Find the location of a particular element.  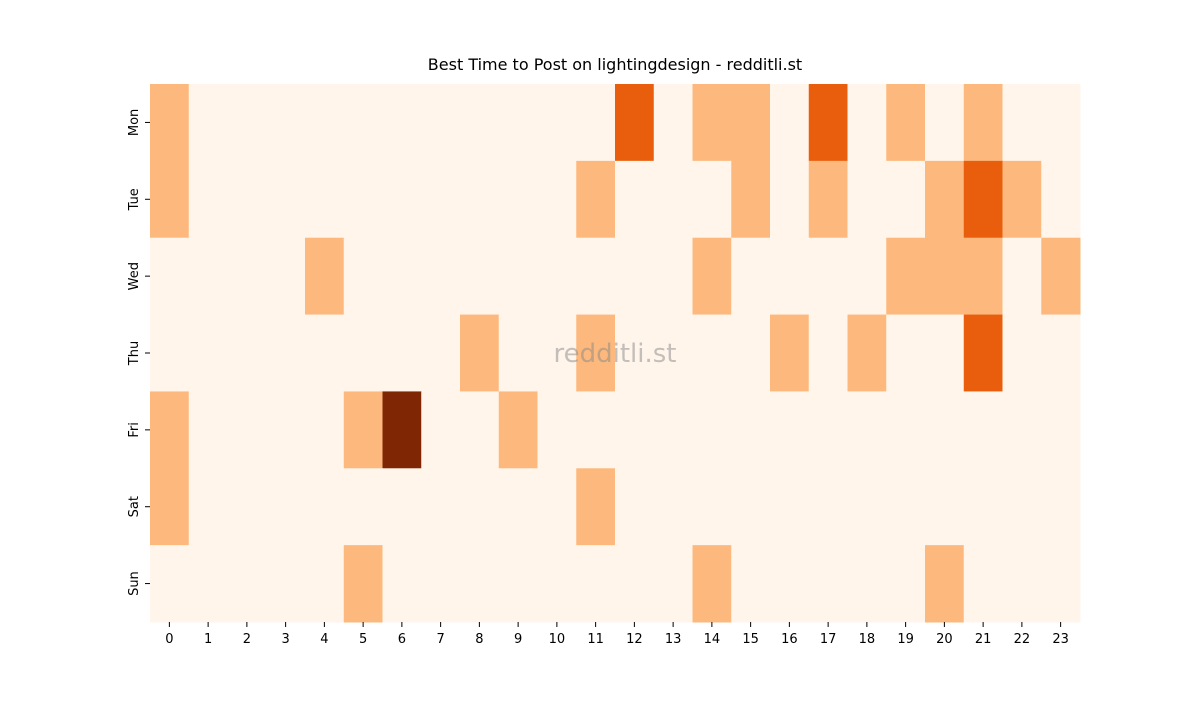

x-tick-label: 20 is located at coordinates (944, 639).